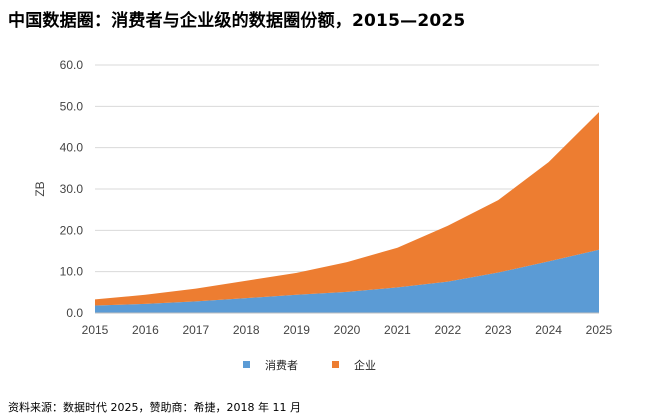 Image resolution: width=664 pixels, height=415 pixels. What do you see at coordinates (95, 330) in the screenshot?
I see `x-tick-label: 2015` at bounding box center [95, 330].